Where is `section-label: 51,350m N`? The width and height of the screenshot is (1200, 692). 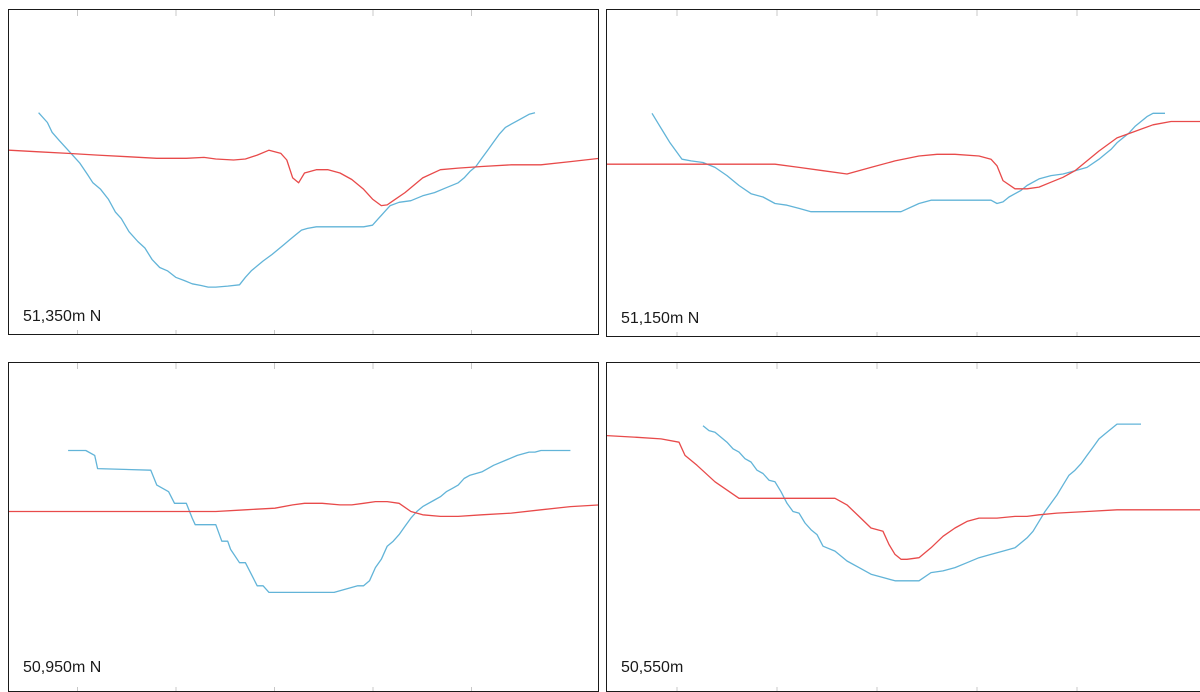
section-label: 51,350m N is located at coordinates (62, 317).